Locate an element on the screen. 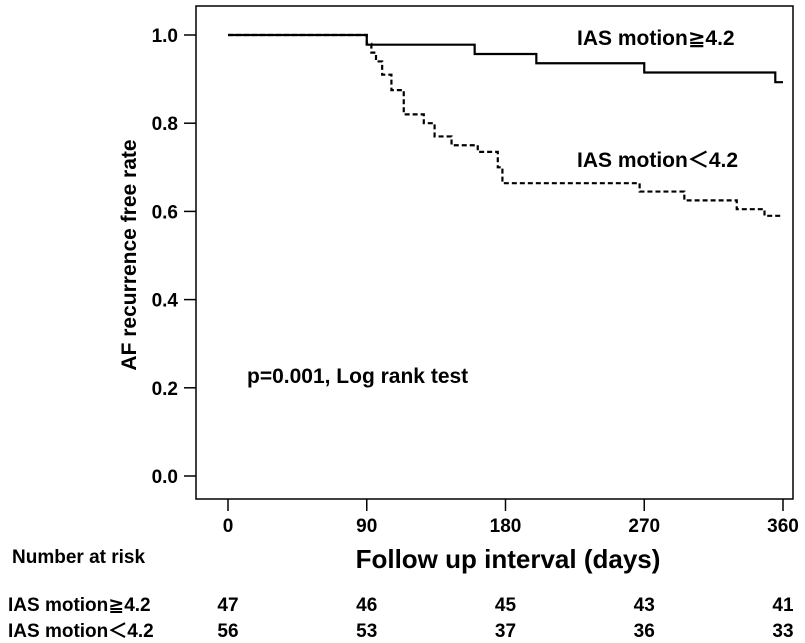 Image resolution: width=805 pixels, height=643 pixels. risk-value: 43 is located at coordinates (644, 605).